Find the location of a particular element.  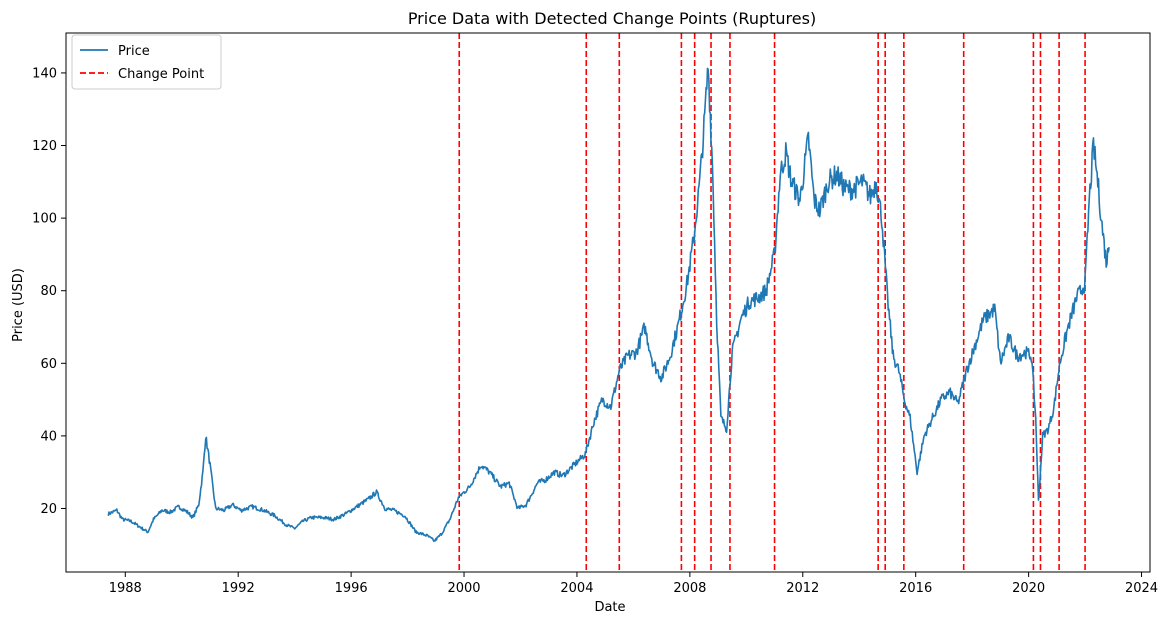

x-tick-label: 2020 is located at coordinates (1028, 588).